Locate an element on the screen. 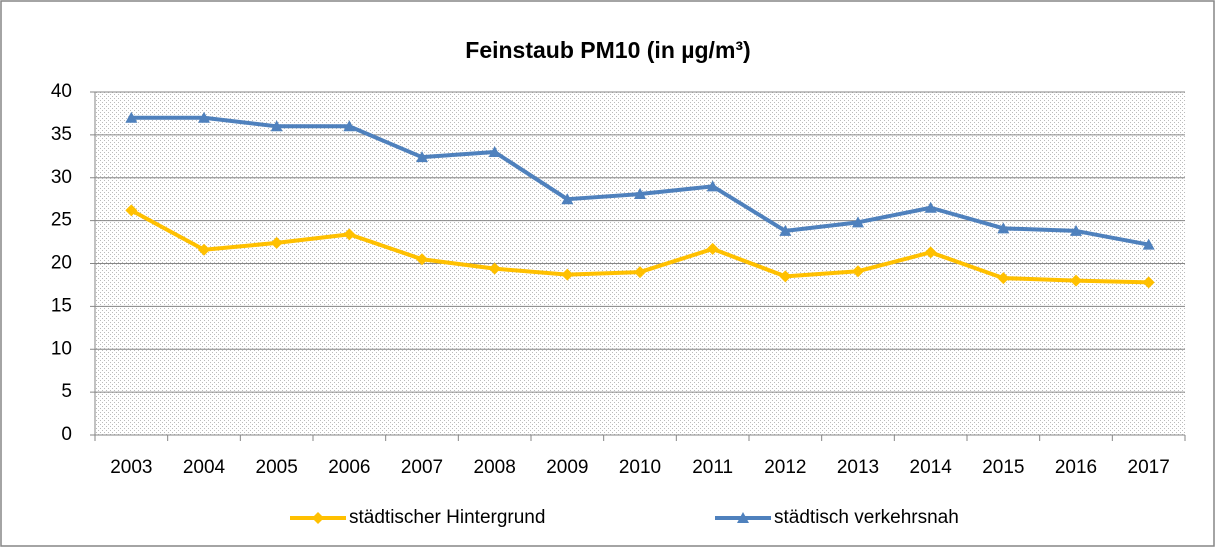 The image size is (1217, 554). chart-title: Feinstaub PM10 (in µg/m³) is located at coordinates (607, 50).